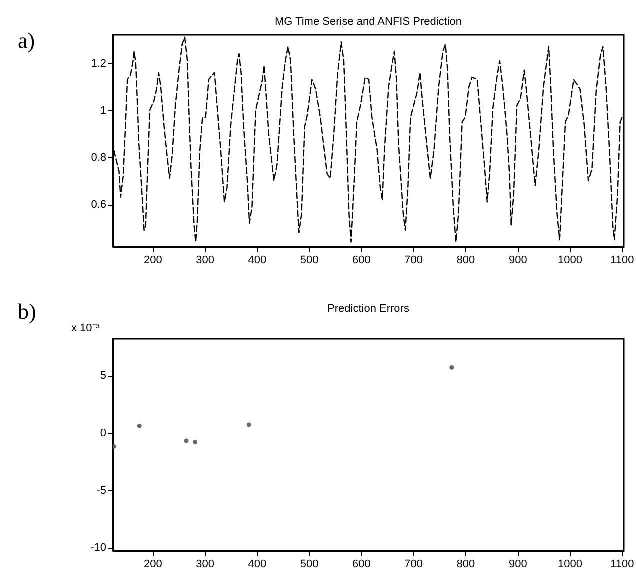 The image size is (636, 584). Describe the element at coordinates (368, 22) in the screenshot. I see `chart-title: MG Time Serise and ANFIS Prediction` at that location.